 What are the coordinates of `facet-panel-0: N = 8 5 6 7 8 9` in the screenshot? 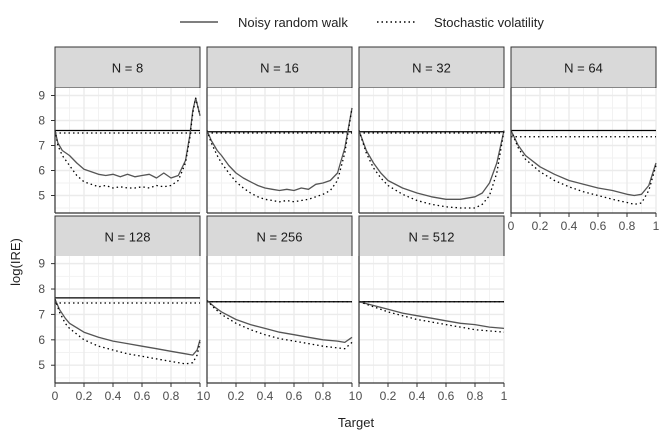 It's located at (119, 130).